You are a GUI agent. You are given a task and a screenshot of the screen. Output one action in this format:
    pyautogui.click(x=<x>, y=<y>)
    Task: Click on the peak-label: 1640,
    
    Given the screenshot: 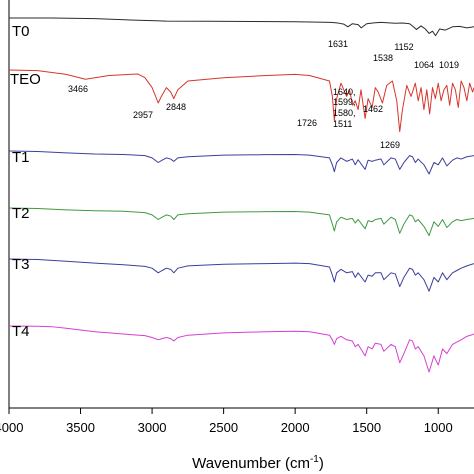 What is the action you would take?
    pyautogui.click(x=344, y=92)
    